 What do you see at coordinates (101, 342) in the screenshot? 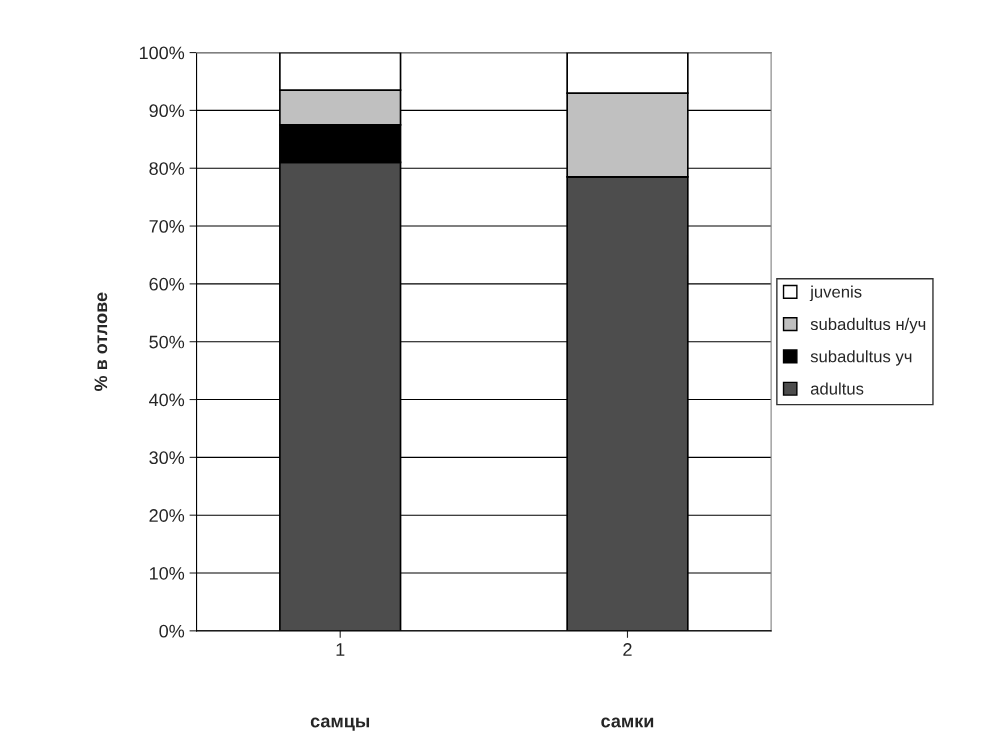
I see `y-axis-title: % в отлове` at bounding box center [101, 342].